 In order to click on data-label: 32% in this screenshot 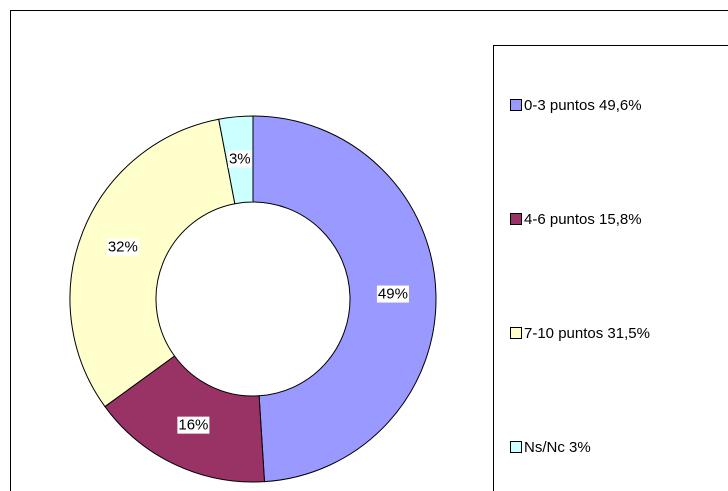, I will do `click(123, 246)`.